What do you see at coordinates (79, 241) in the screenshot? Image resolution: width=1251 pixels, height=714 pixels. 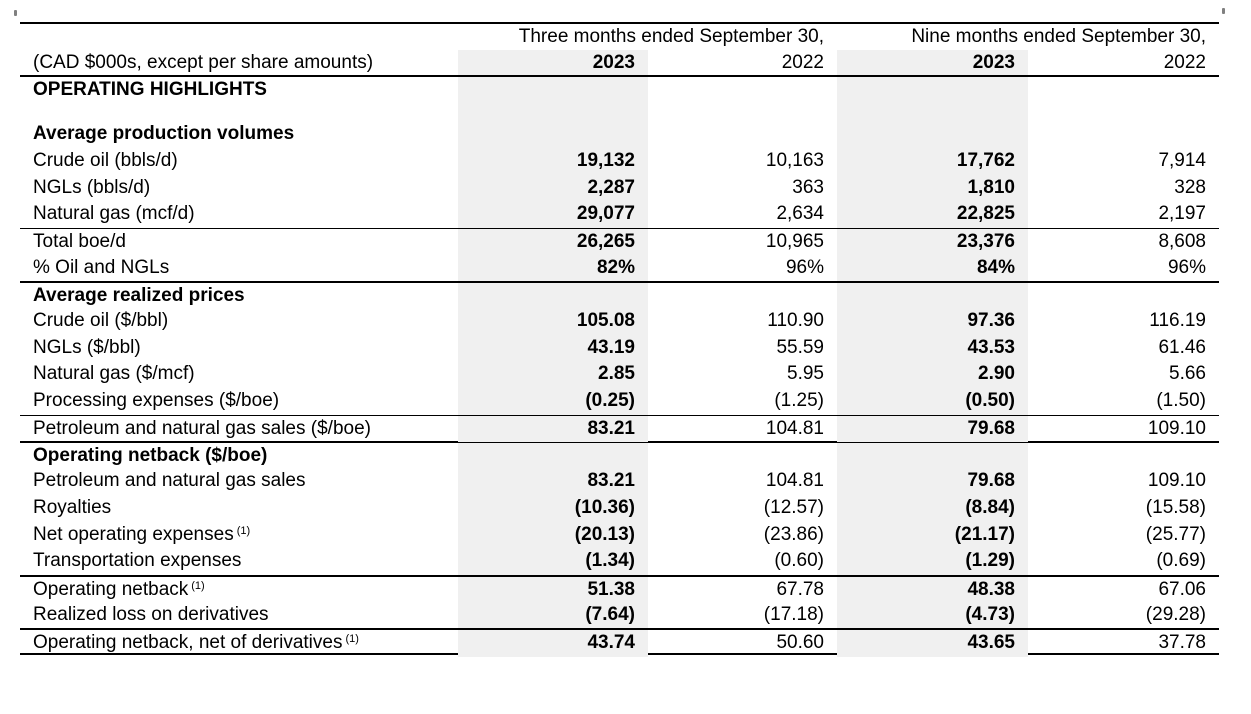 I see `row-label-text: Total boe/d` at bounding box center [79, 241].